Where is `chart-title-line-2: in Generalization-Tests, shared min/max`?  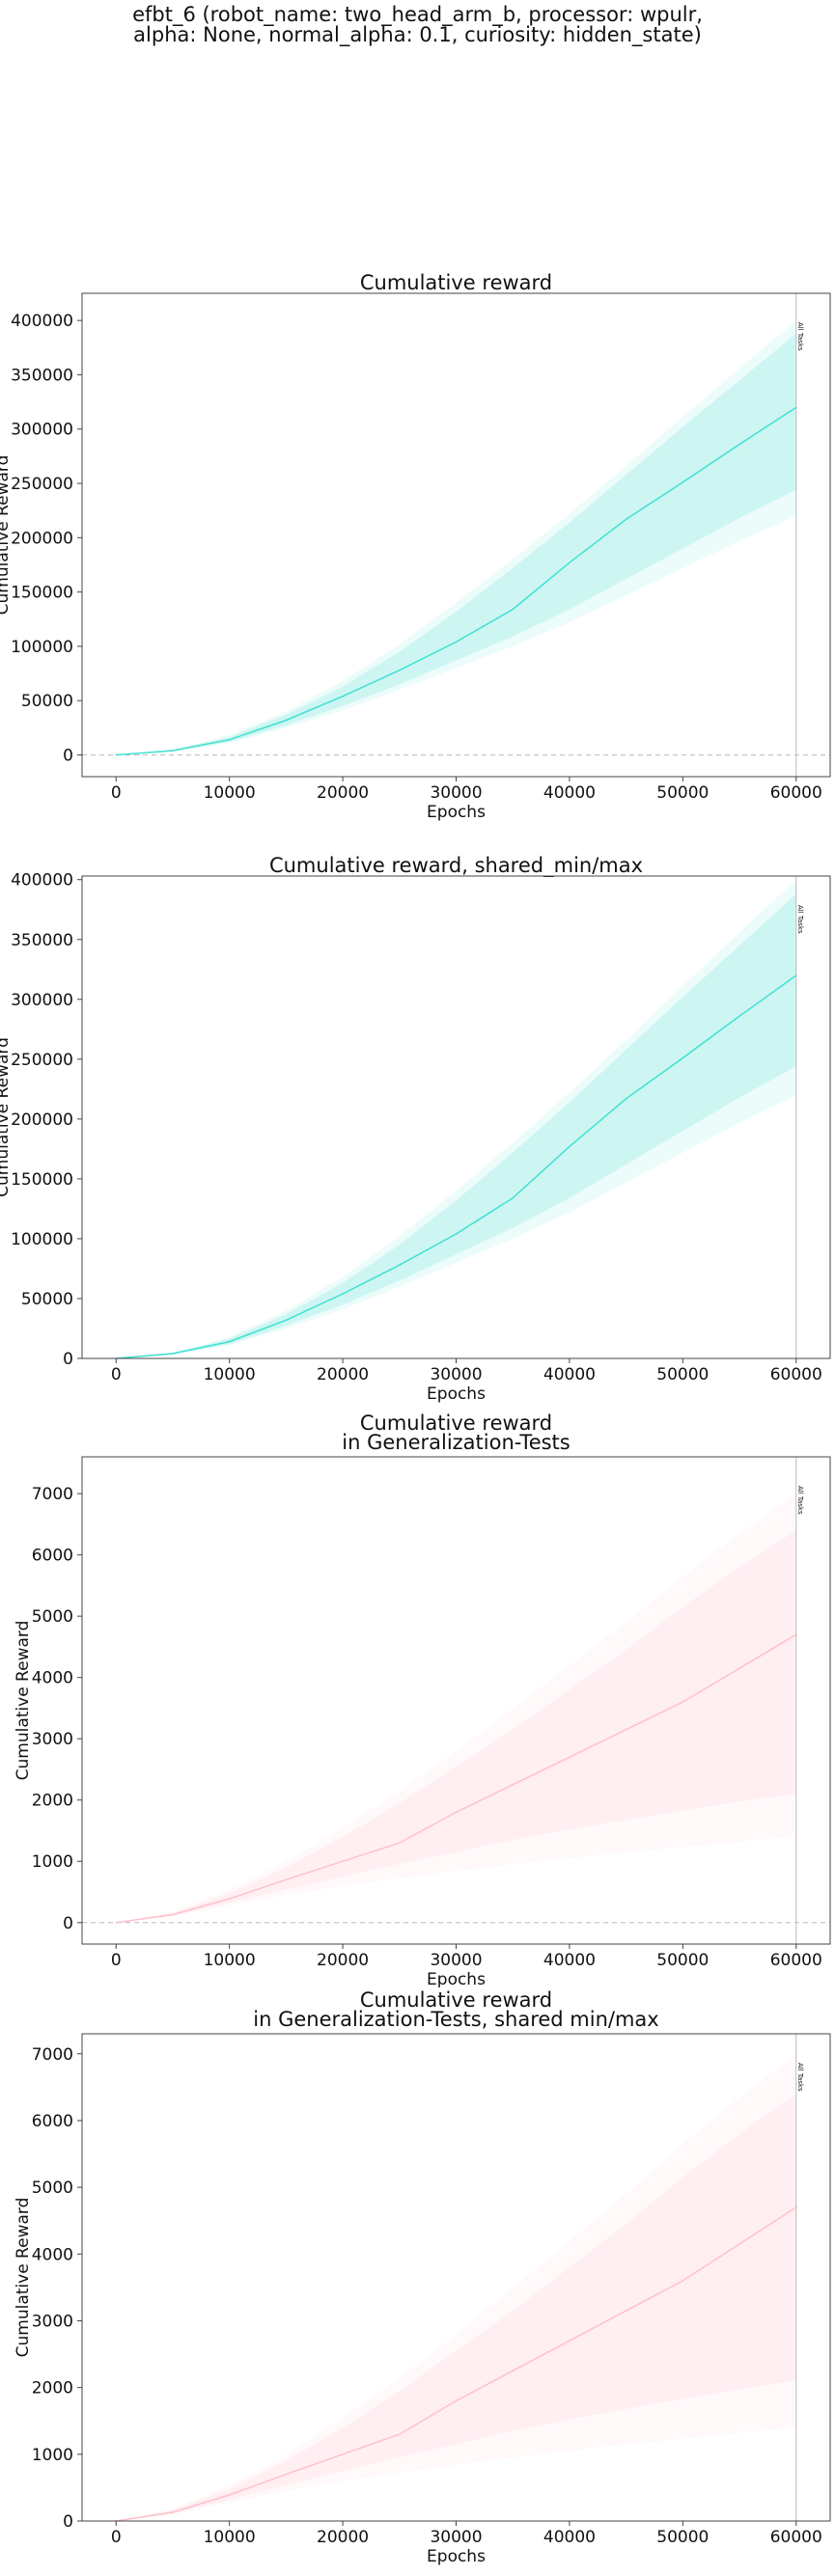 chart-title-line-2: in Generalization-Tests, shared min/max is located at coordinates (455, 2020).